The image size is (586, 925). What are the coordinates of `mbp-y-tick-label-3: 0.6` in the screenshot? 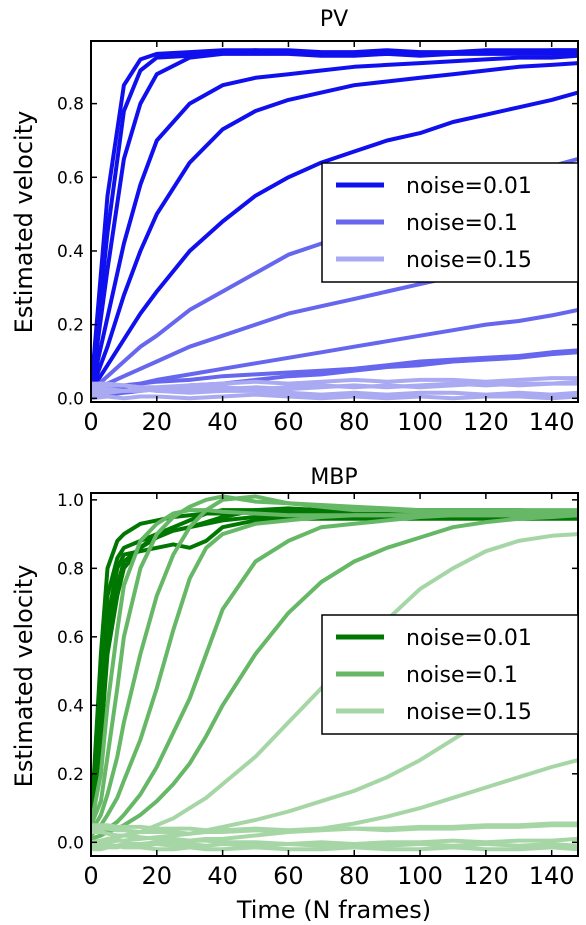 It's located at (70, 638).